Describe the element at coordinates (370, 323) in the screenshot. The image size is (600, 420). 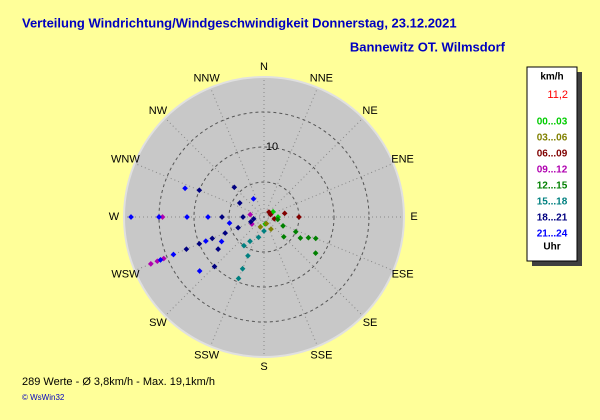
I see `direction-label: SE` at that location.